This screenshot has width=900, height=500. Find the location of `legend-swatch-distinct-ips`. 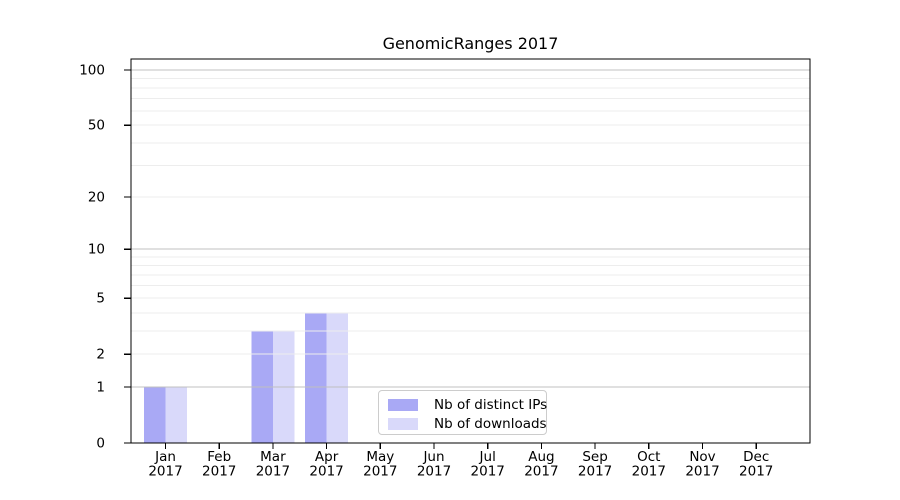

legend-swatch-distinct-ips is located at coordinates (403, 404).